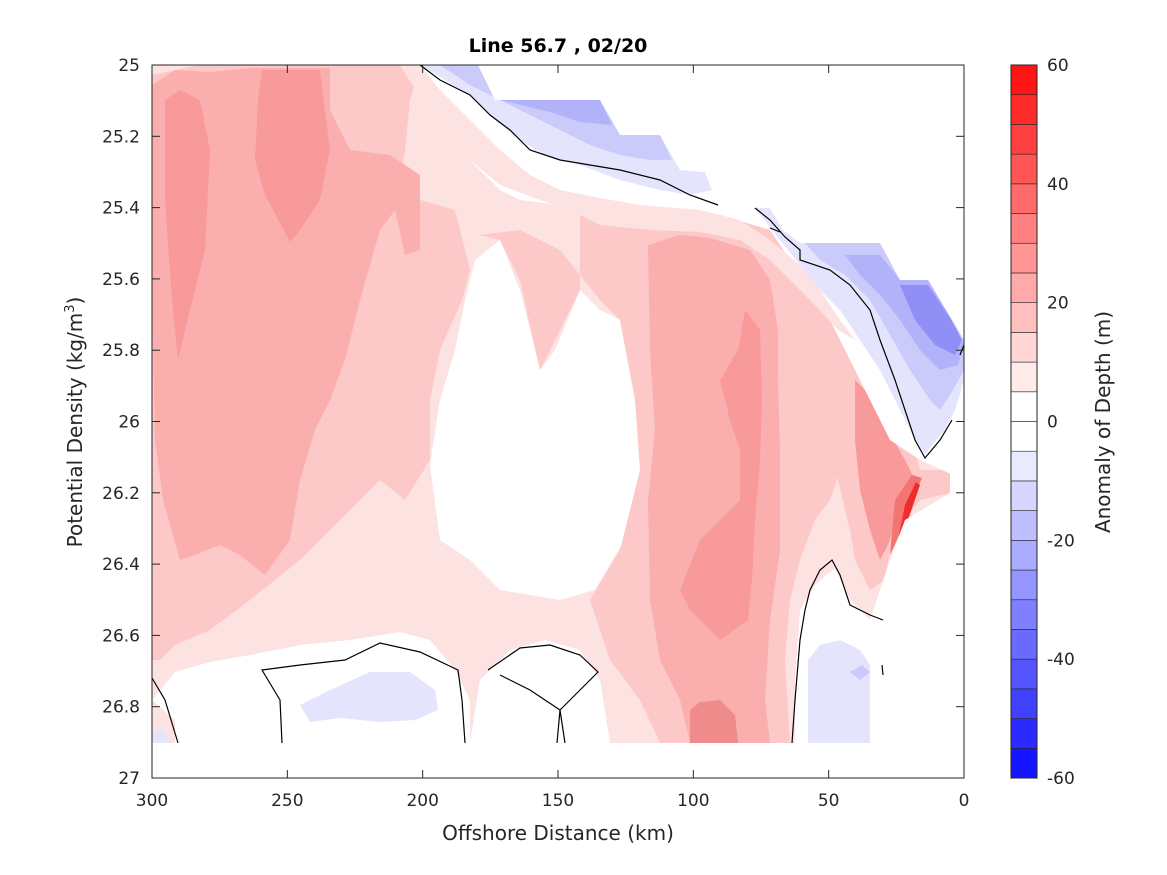 This screenshot has height=875, width=1167. I want to click on colorbar-tick-label: 0, so click(1052, 423).